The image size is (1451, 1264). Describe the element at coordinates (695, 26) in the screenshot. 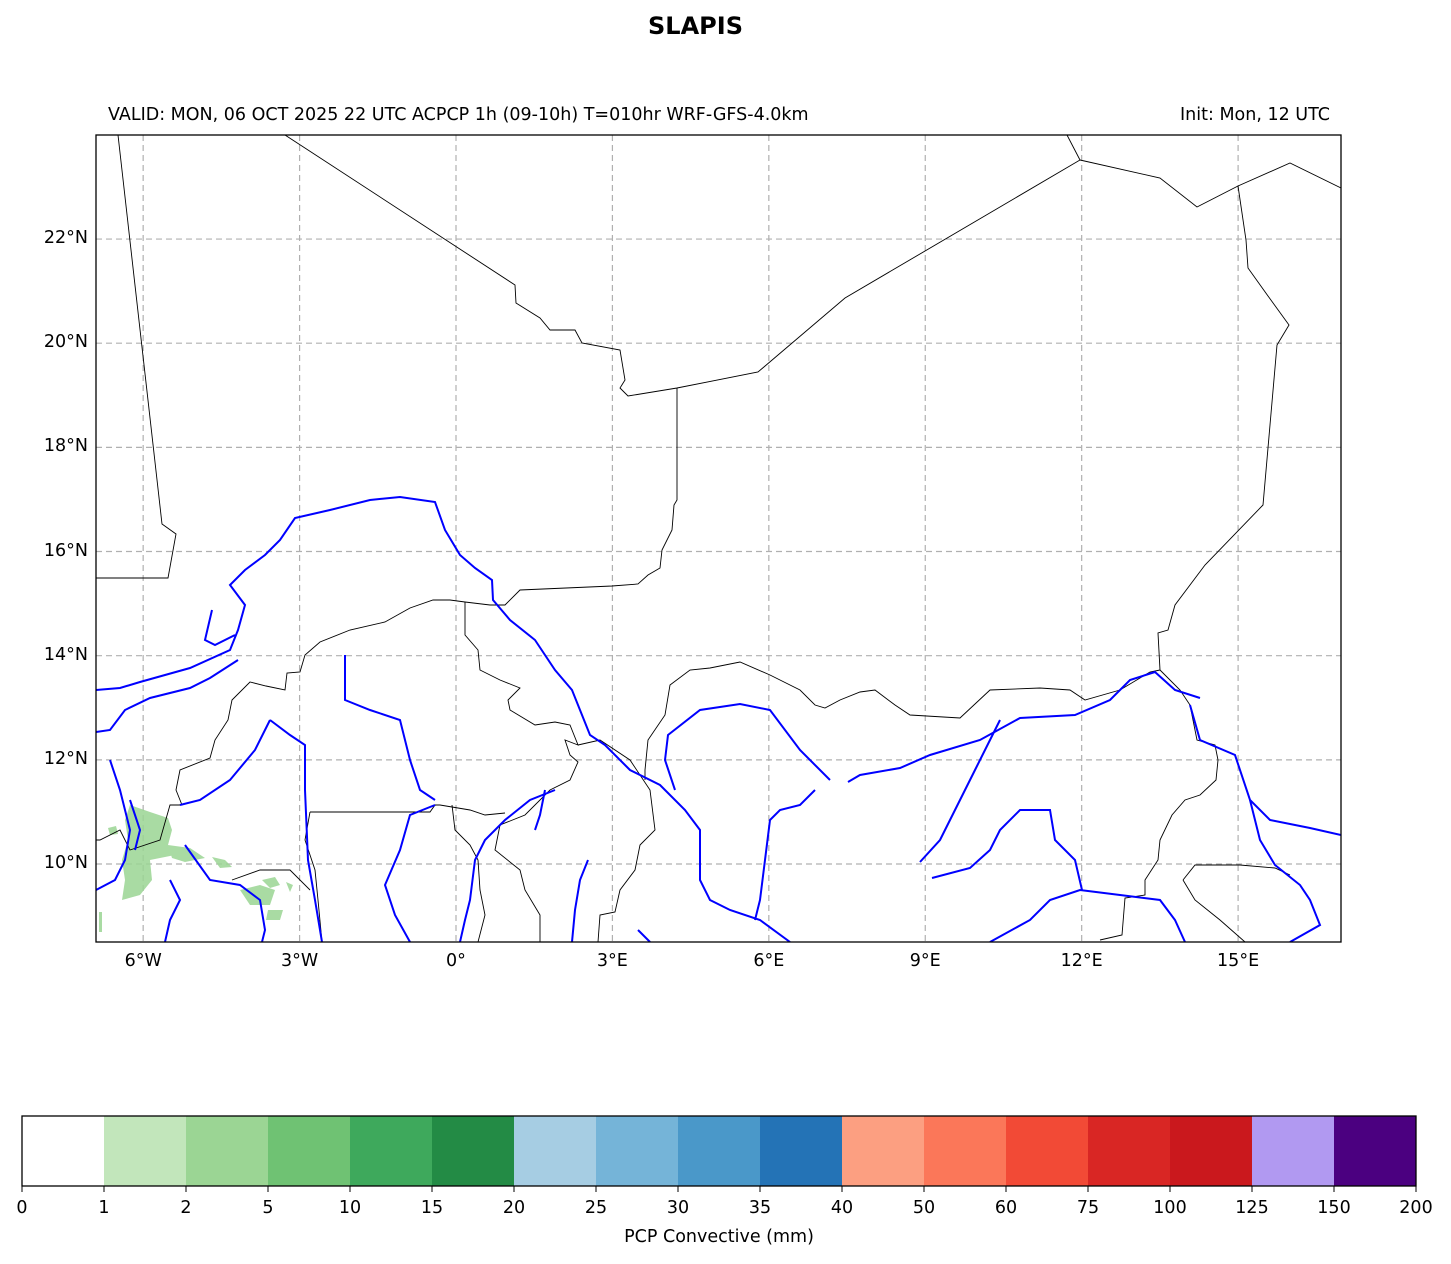

I see `chart-title: SLAPIS` at that location.